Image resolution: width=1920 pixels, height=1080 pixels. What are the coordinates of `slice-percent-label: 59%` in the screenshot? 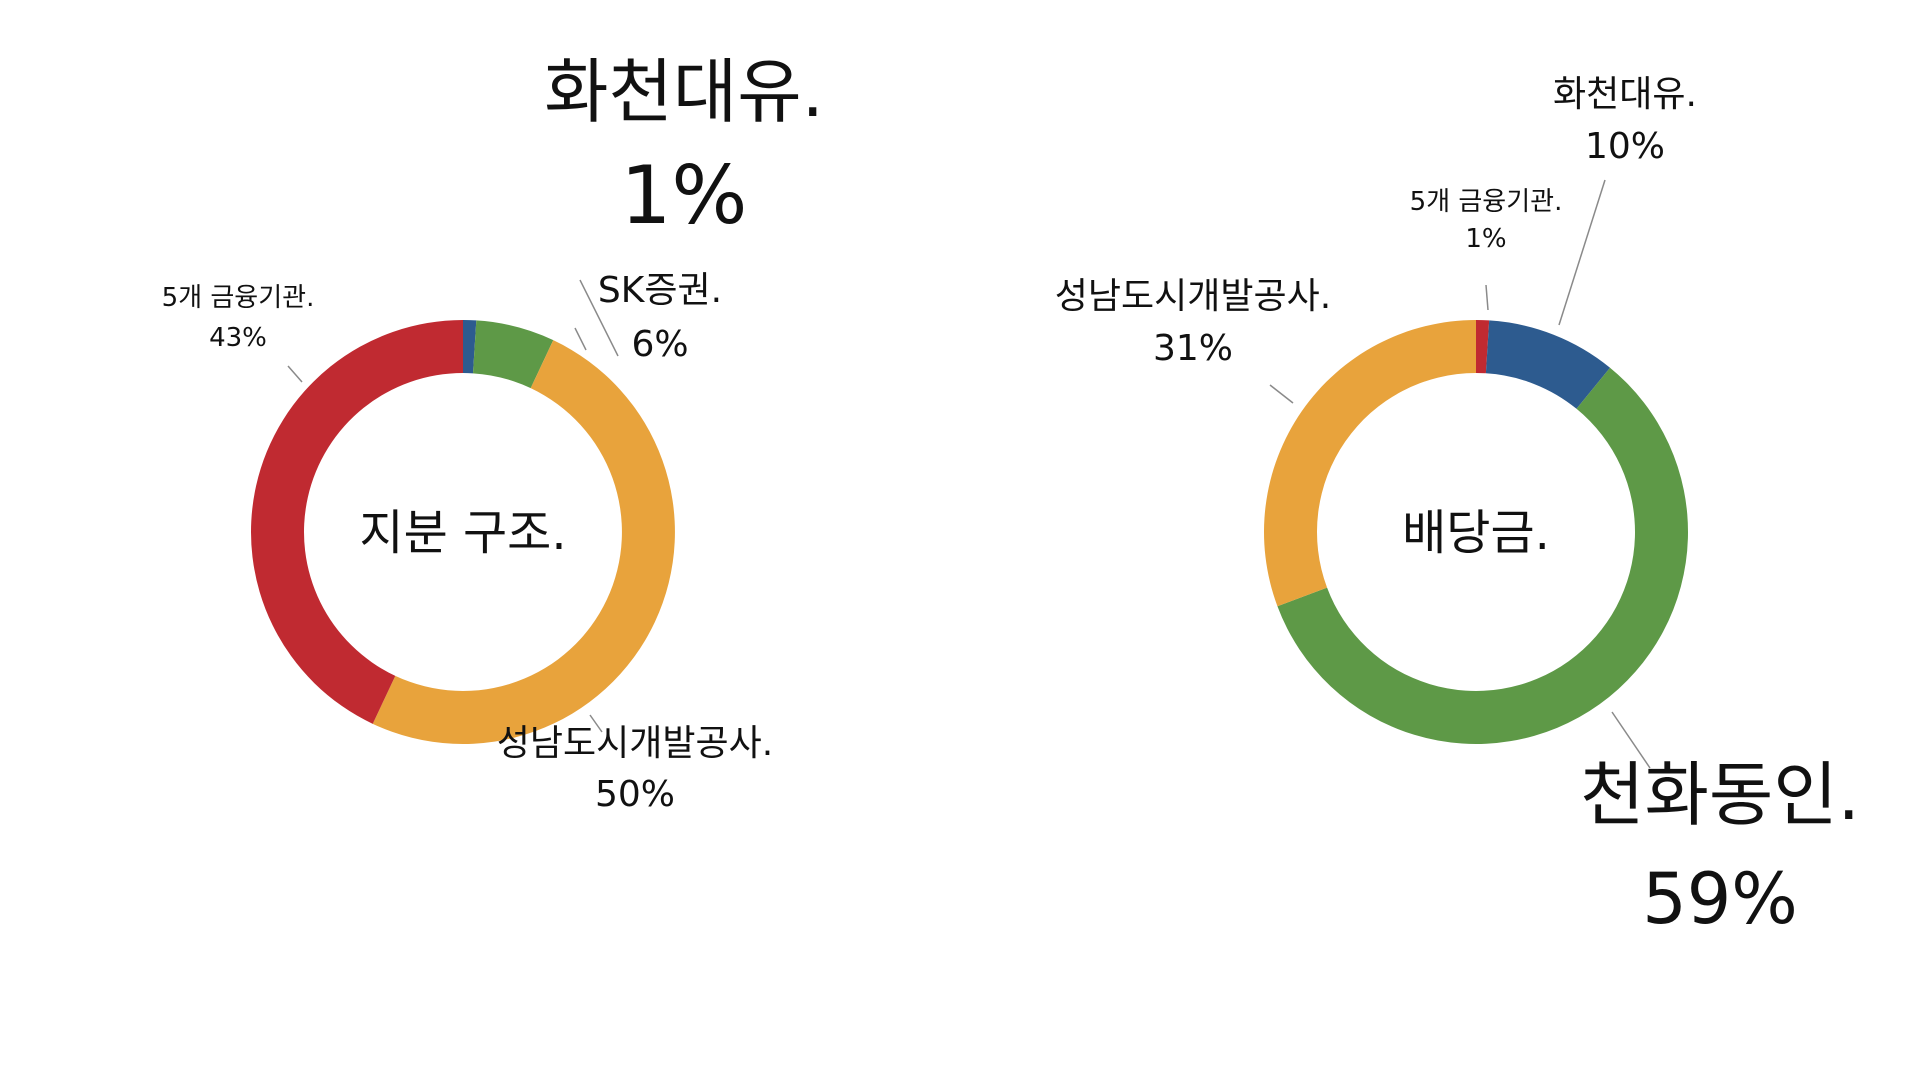 It's located at (1720, 899).